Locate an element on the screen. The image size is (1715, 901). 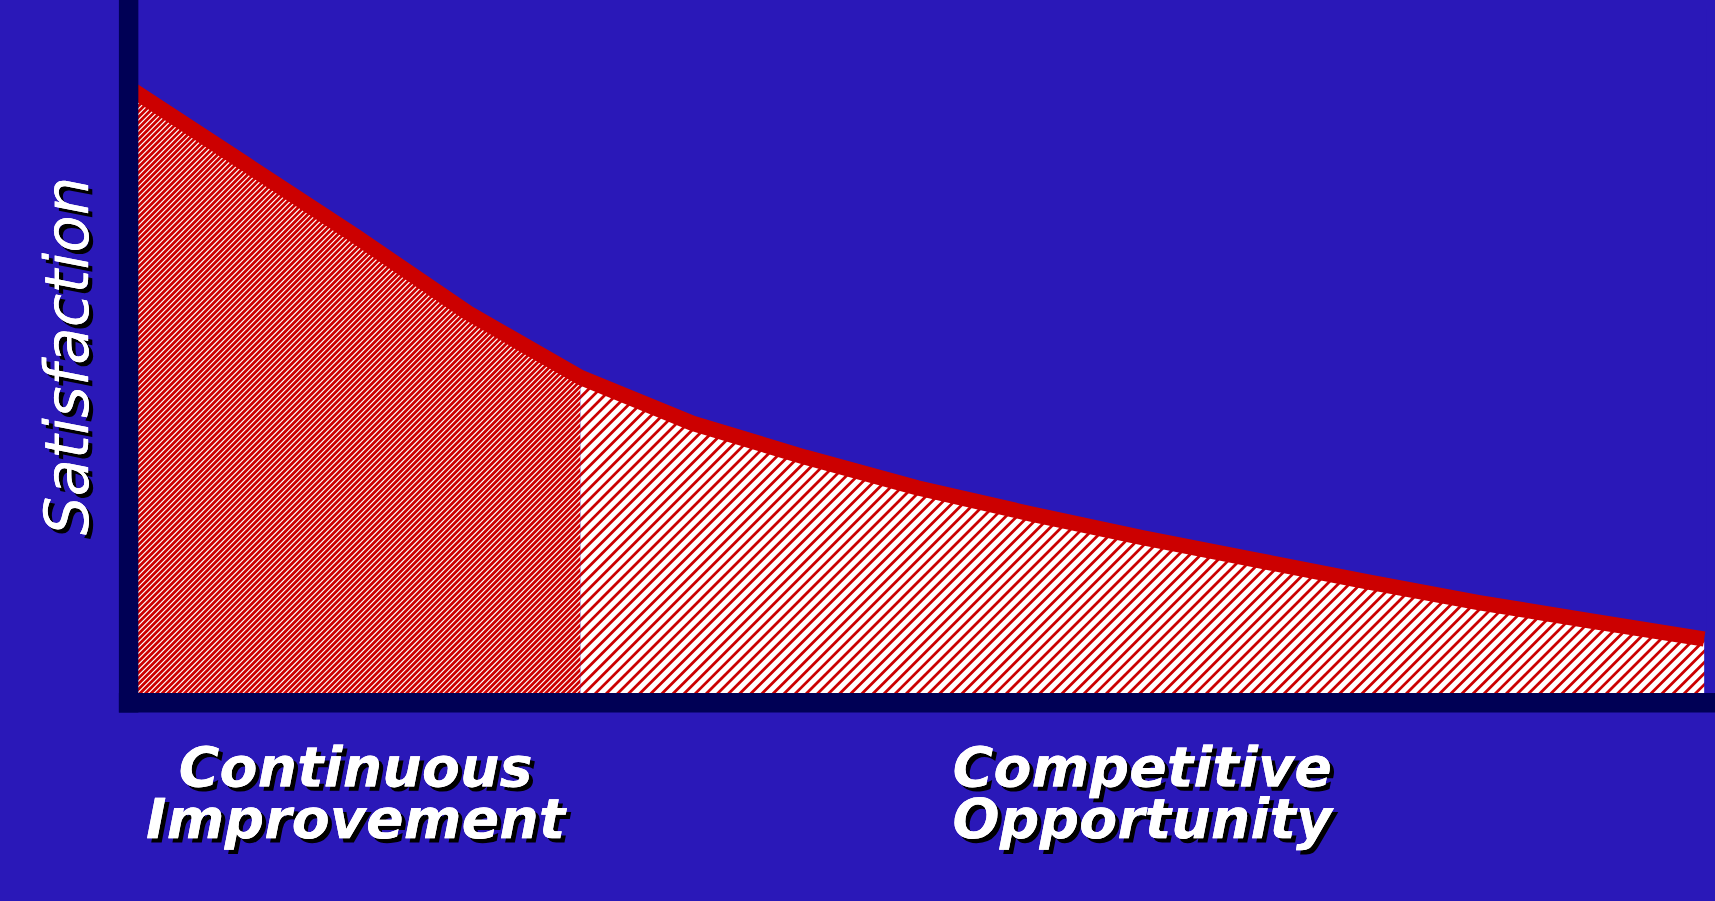
y-axis-title: Satisfaction is located at coordinates (67, 360).